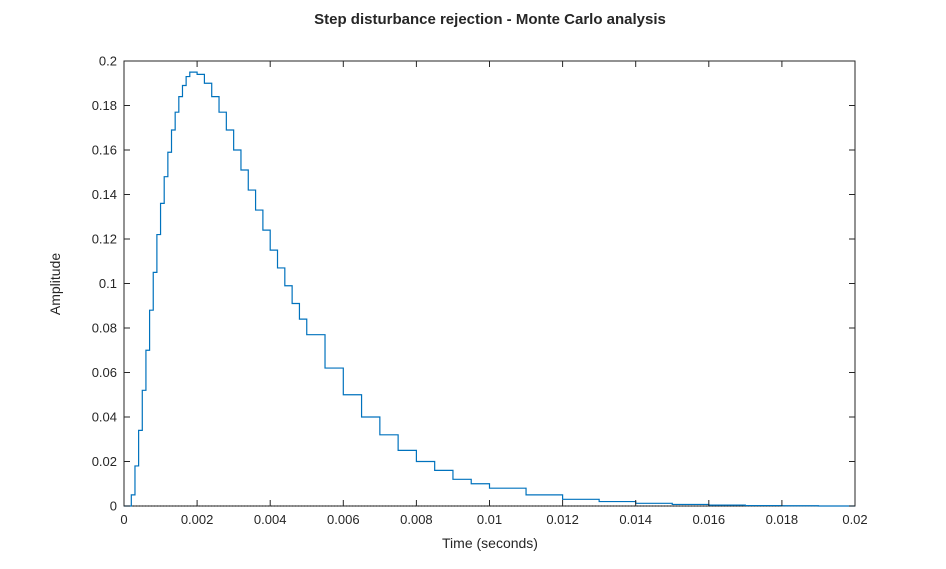  Describe the element at coordinates (108, 283) in the screenshot. I see `y-tick-label: 0.1` at that location.